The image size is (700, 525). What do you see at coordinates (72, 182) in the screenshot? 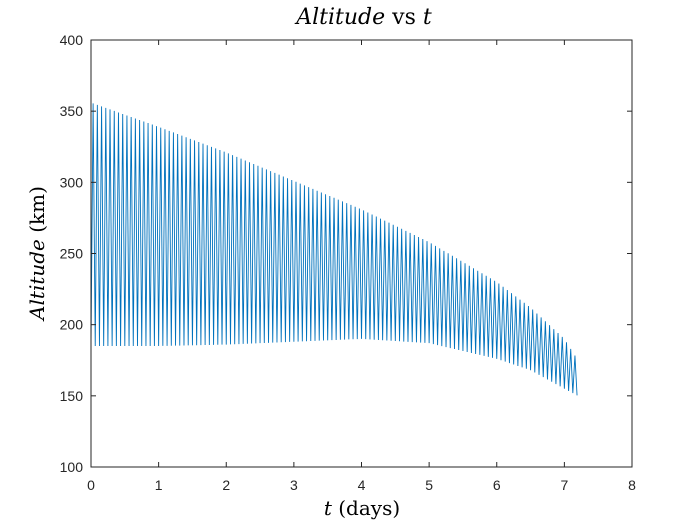
I see `y-tick-label: 300` at bounding box center [72, 182].